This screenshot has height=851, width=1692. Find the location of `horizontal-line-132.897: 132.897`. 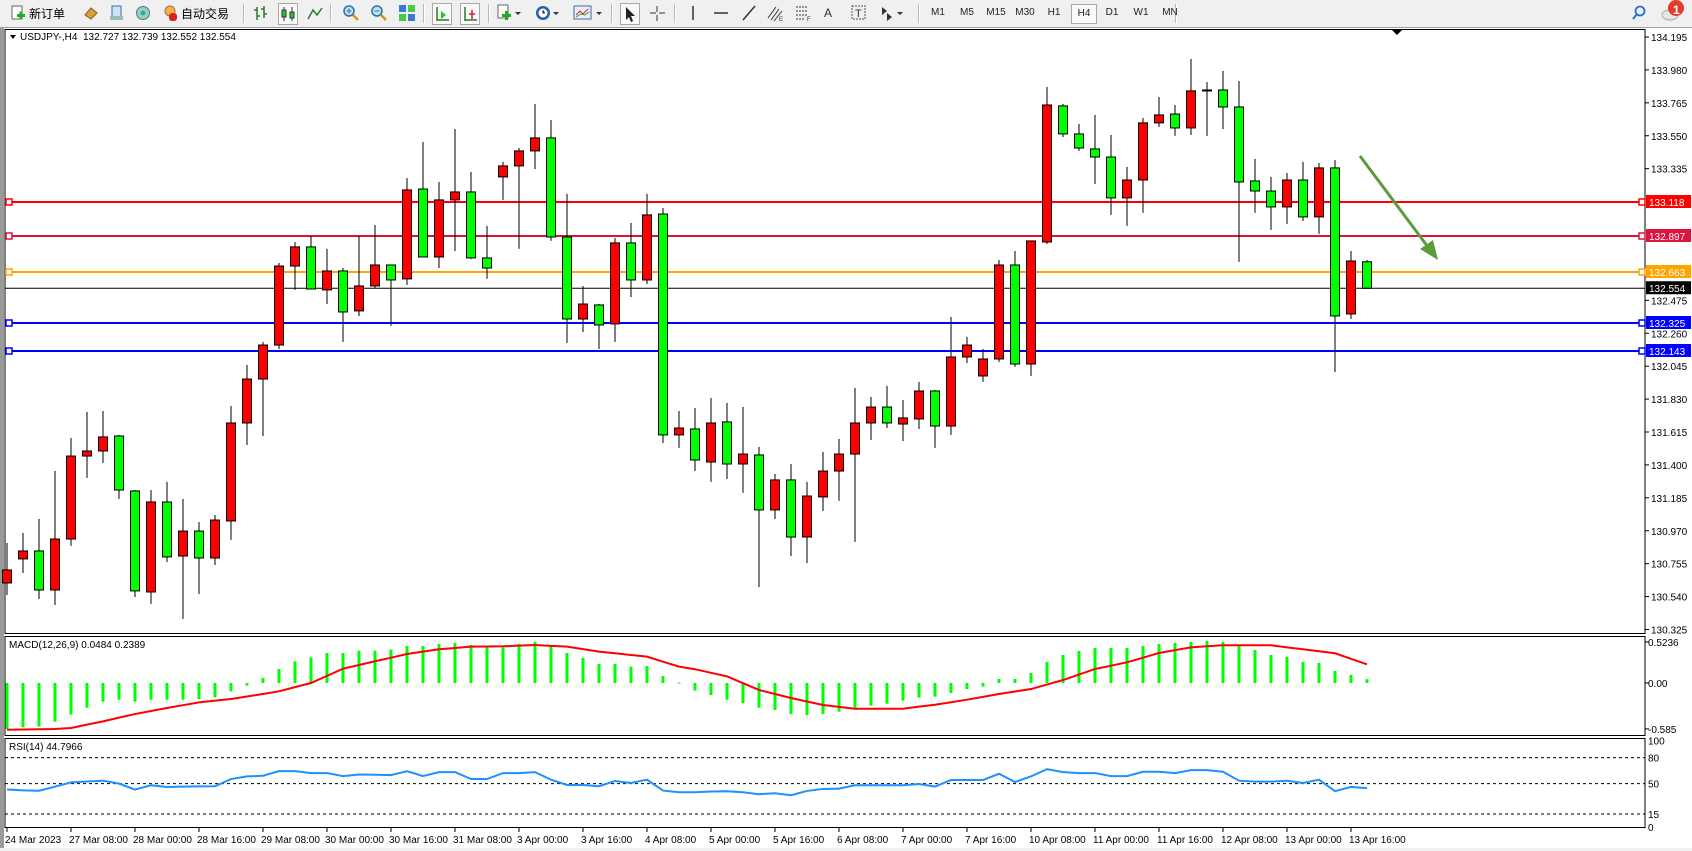

horizontal-line-132.897: 132.897 is located at coordinates (848, 236).